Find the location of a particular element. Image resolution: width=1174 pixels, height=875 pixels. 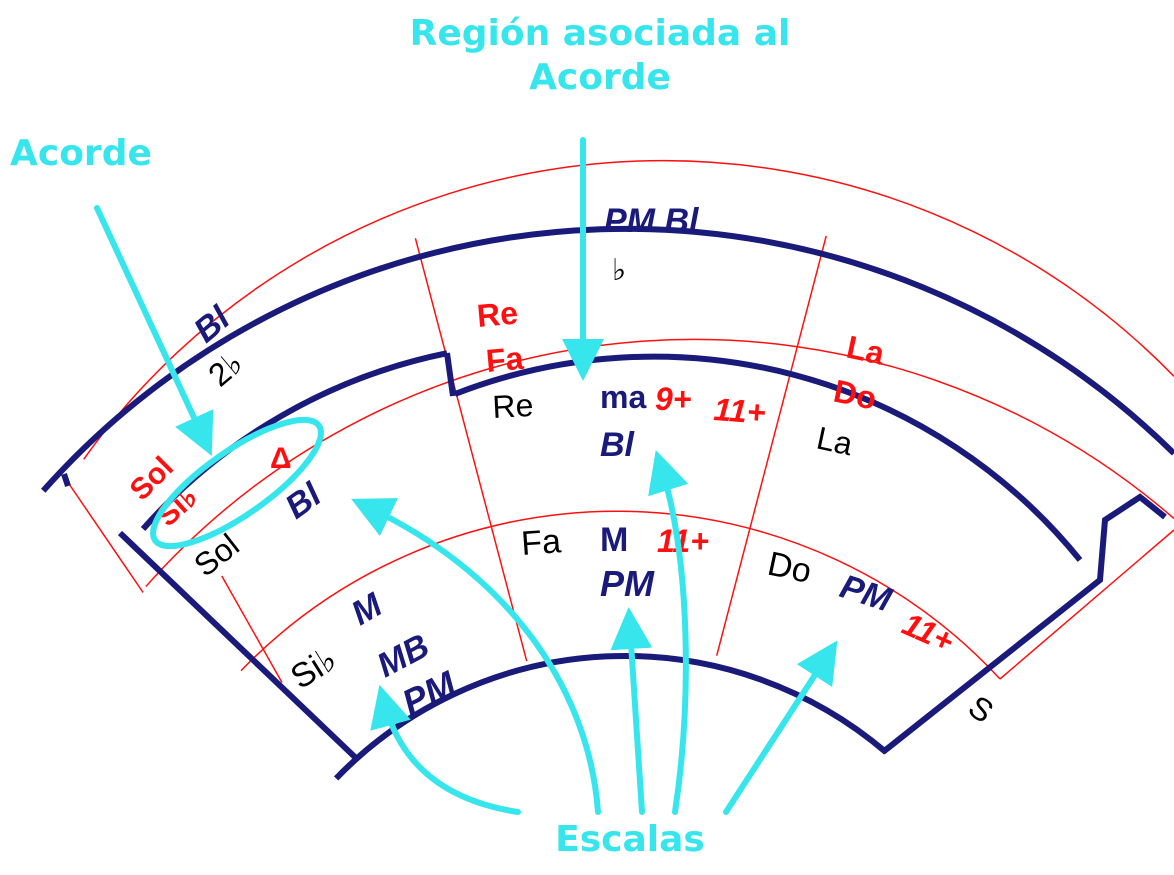

sector2-chord-quality: ma is located at coordinates (623, 397).